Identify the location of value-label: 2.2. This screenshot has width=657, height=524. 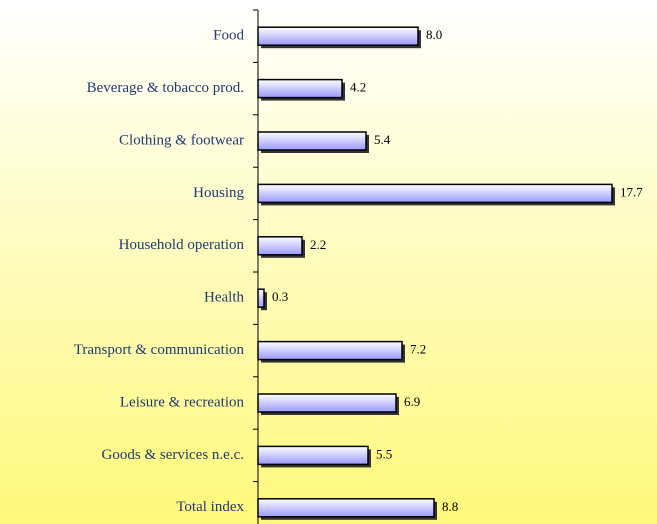
(318, 244).